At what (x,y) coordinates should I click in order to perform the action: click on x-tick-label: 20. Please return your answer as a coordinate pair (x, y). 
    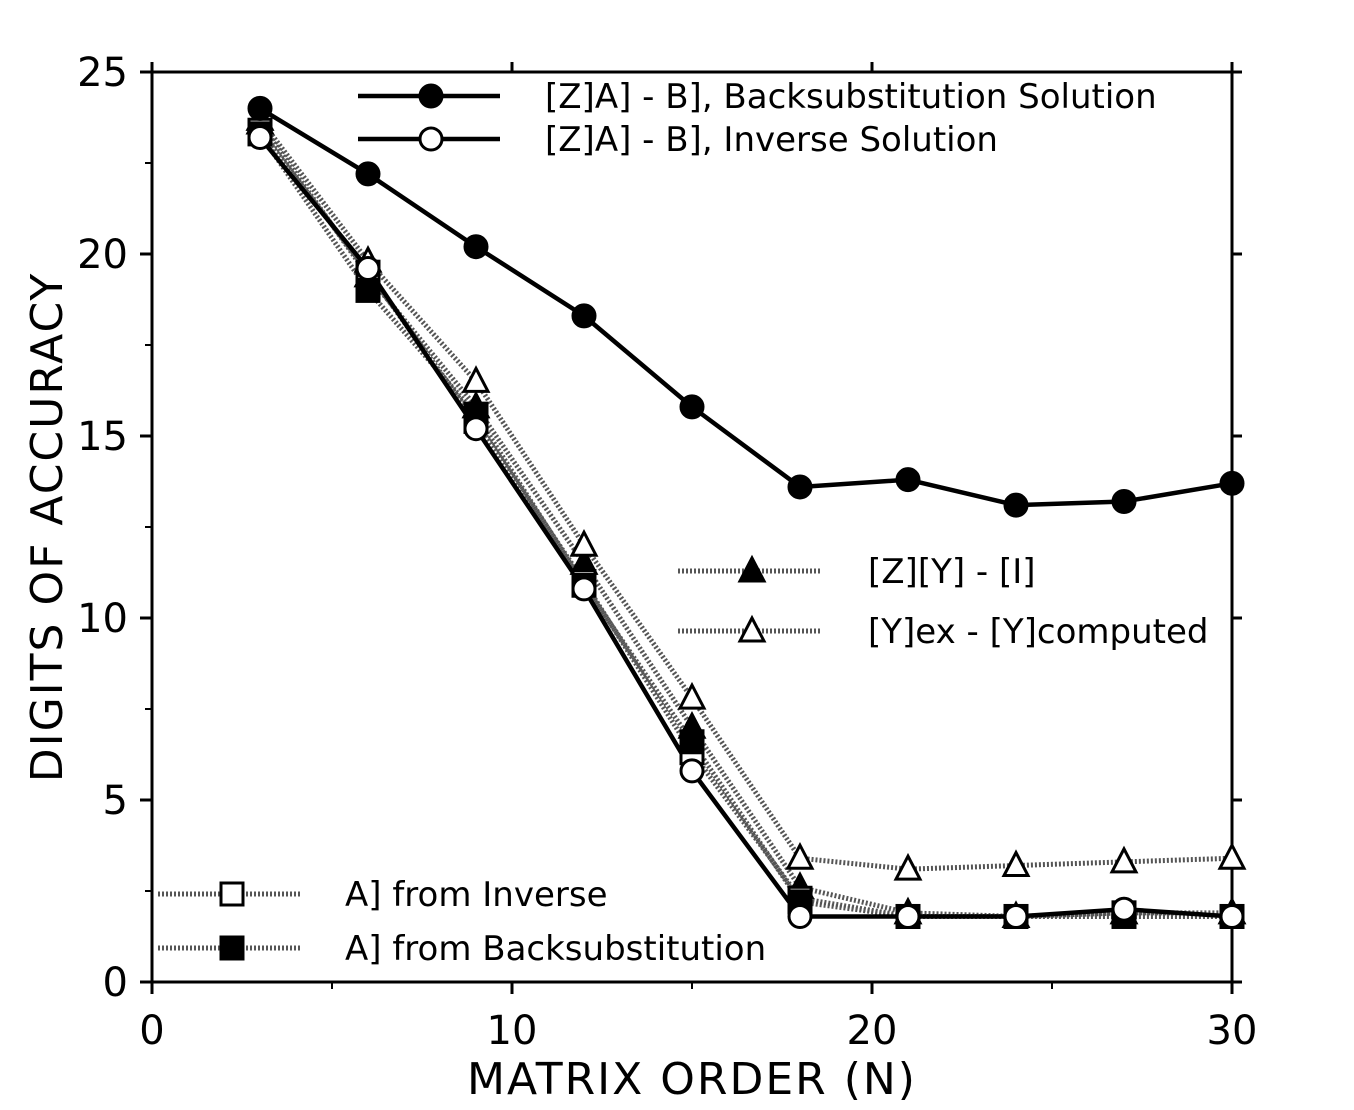
    Looking at the image, I should click on (872, 1031).